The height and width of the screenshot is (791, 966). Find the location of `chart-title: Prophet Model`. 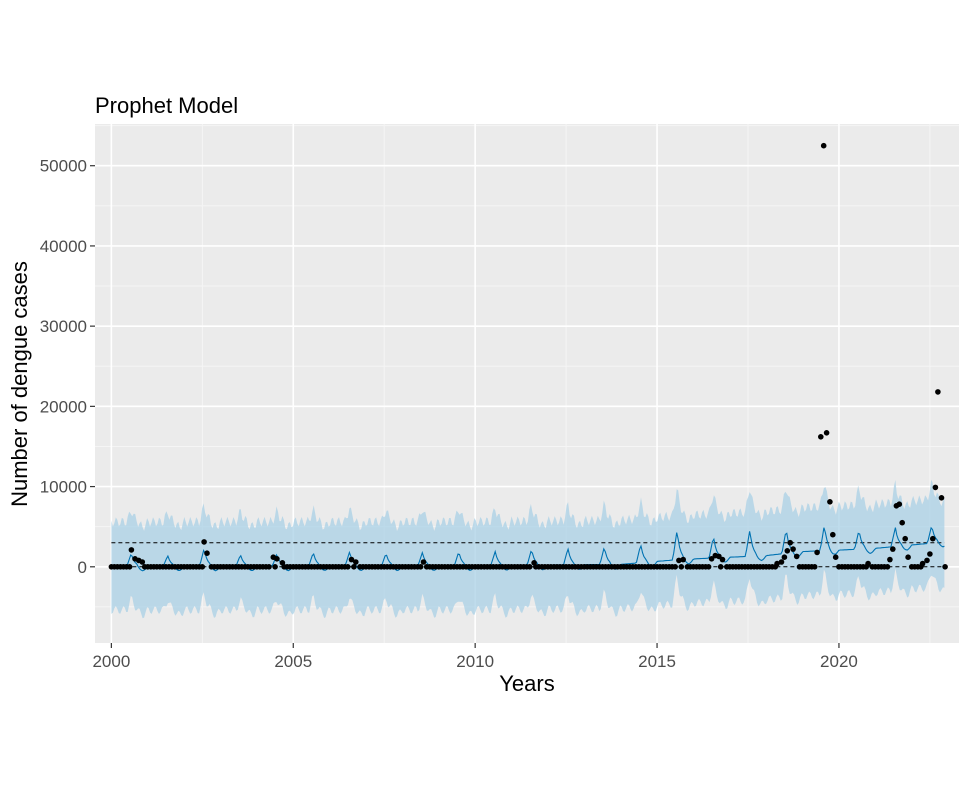

chart-title: Prophet Model is located at coordinates (166, 105).